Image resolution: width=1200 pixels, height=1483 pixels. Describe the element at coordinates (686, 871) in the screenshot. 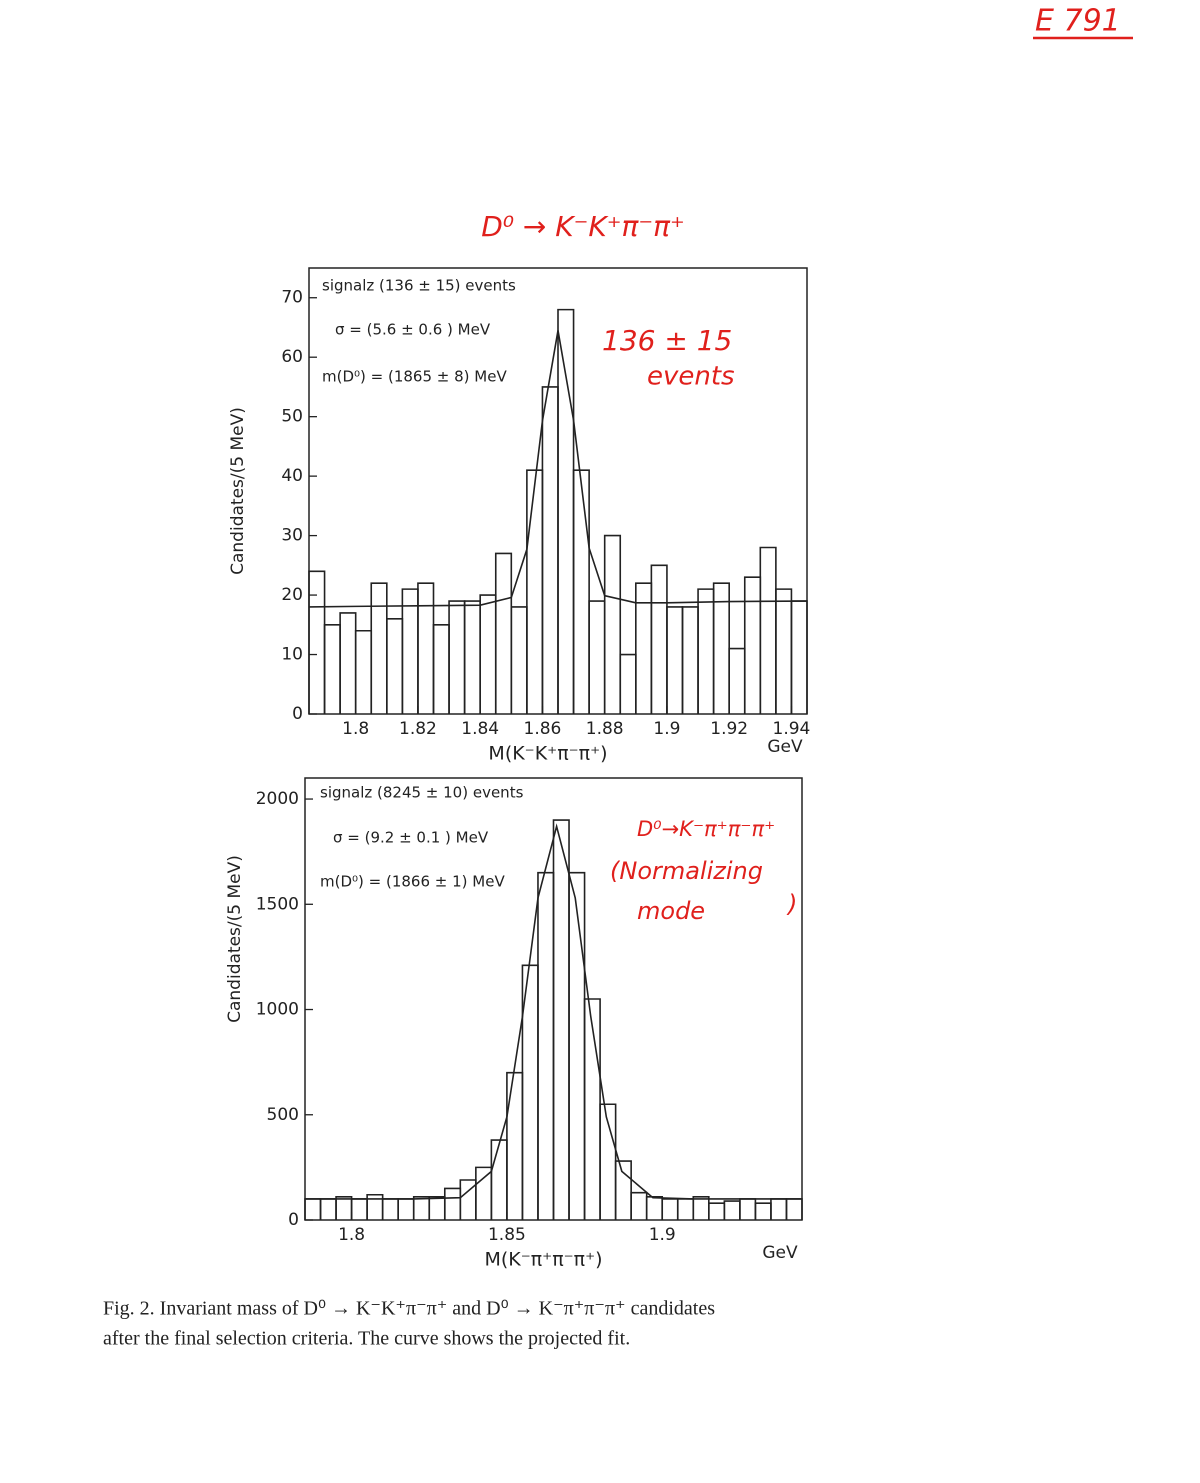

I see `annotation: (Normalizing` at that location.